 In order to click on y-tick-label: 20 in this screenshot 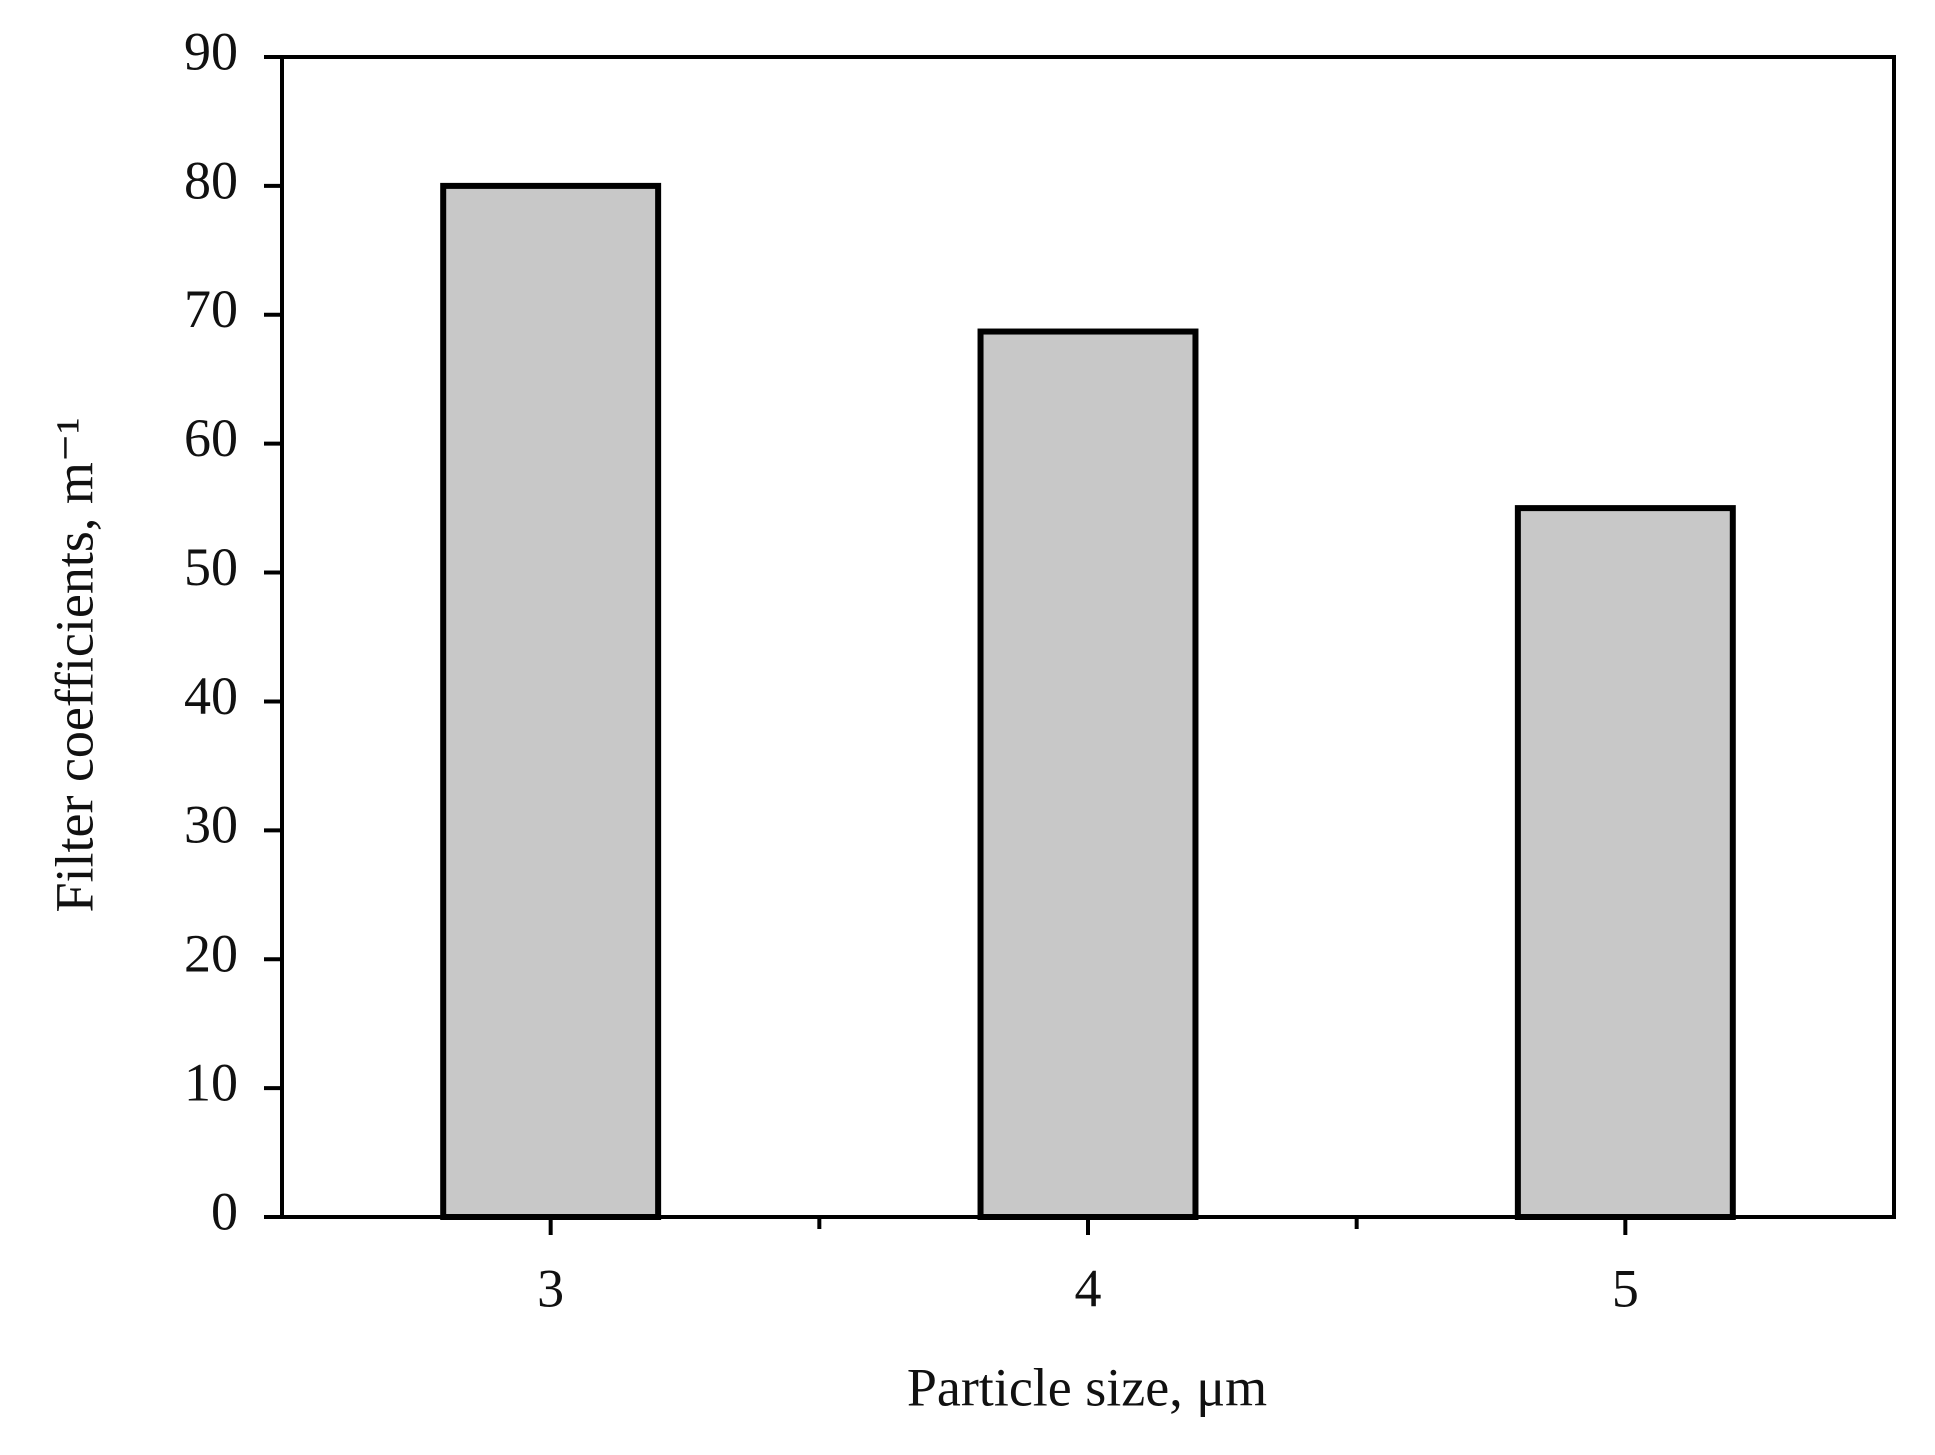, I will do `click(211, 954)`.